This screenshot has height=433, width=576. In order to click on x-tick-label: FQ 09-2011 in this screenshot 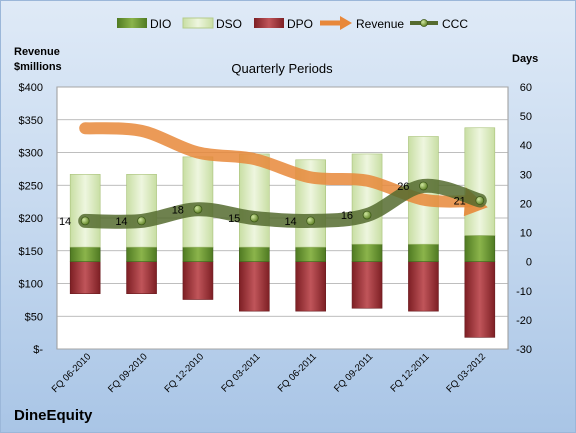, I will do `click(353, 372)`.